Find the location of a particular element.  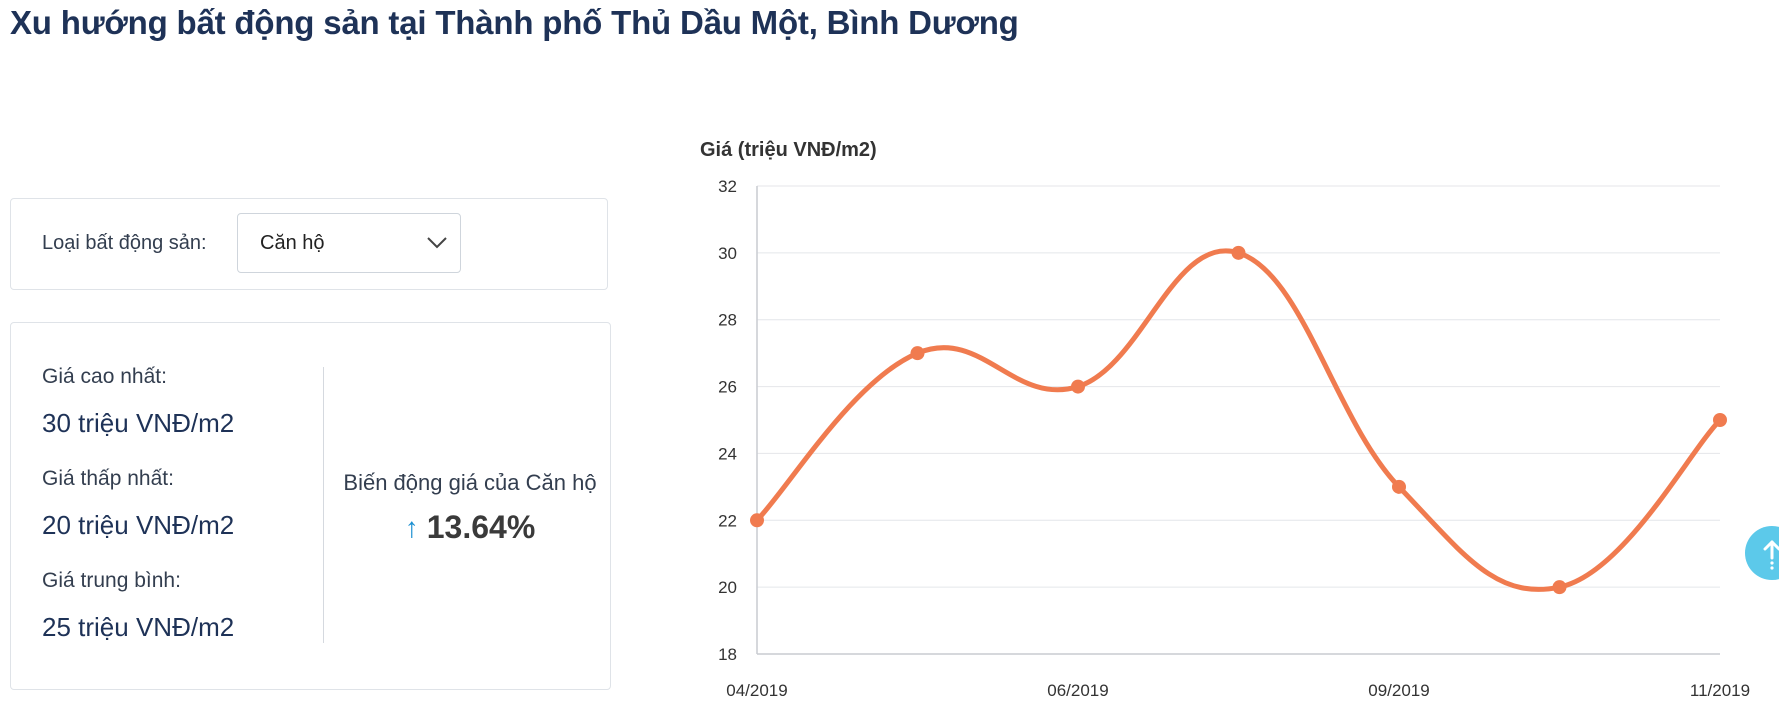

price-change-label: Biến động giá của Căn hộ is located at coordinates (470, 482).